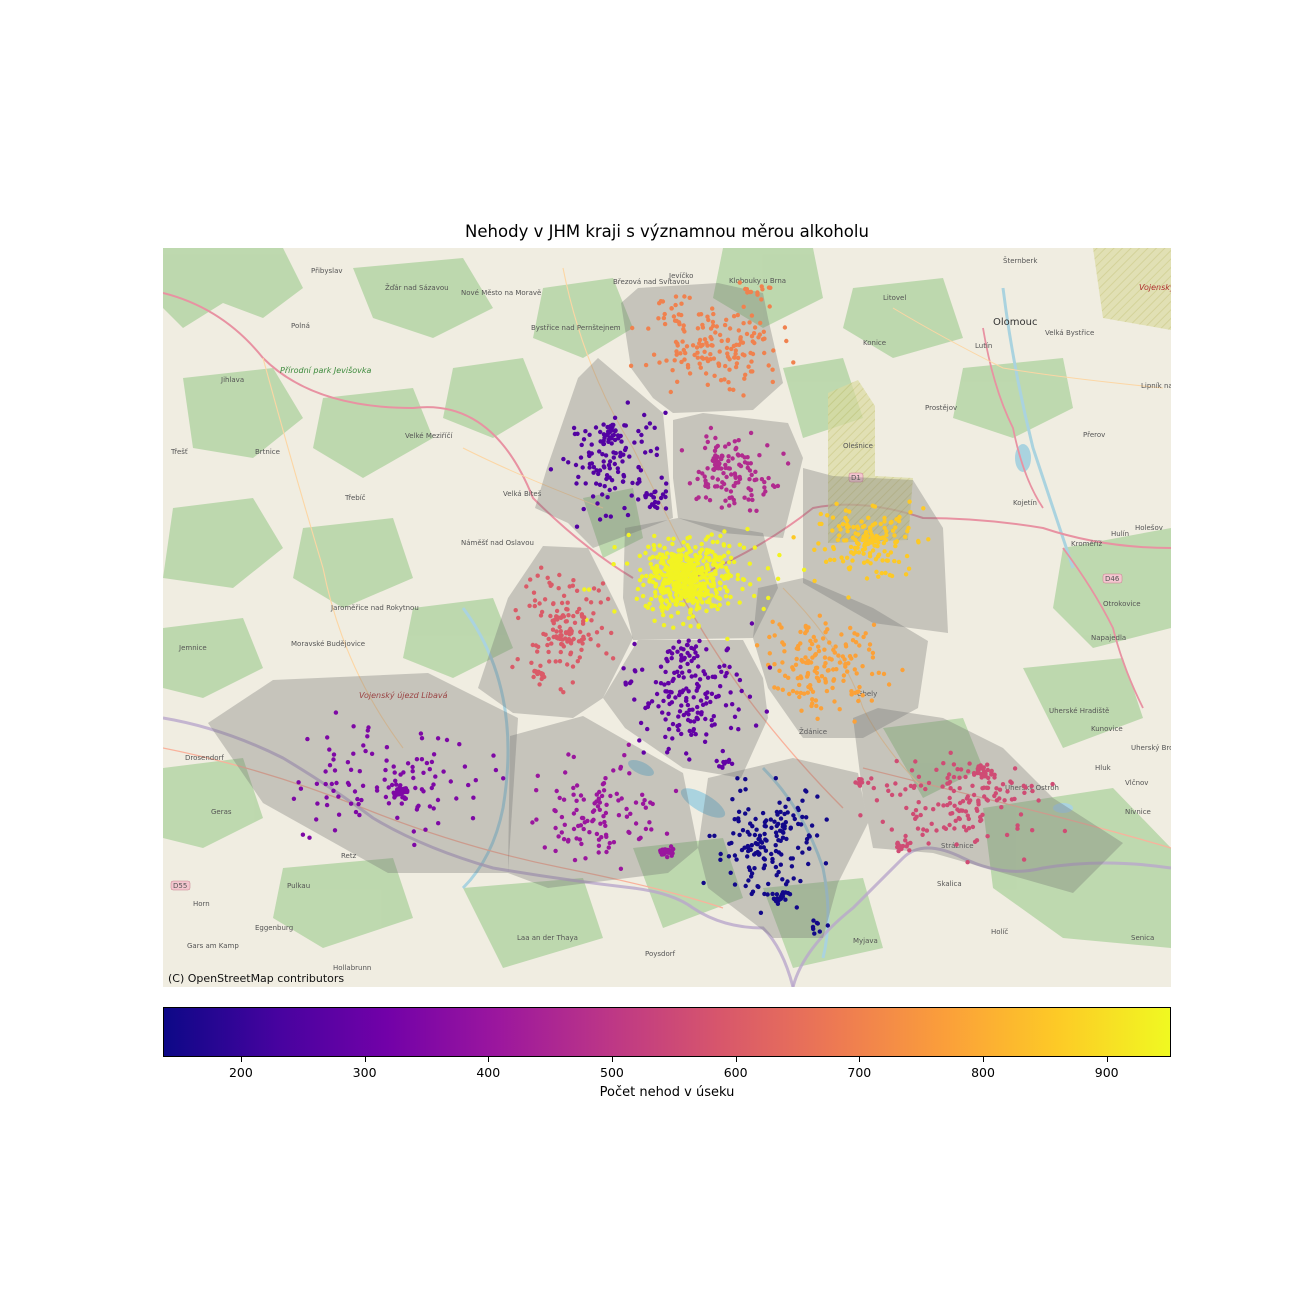  What do you see at coordinates (757, 281) in the screenshot?
I see `place-label: Klobouky u Brna` at bounding box center [757, 281].